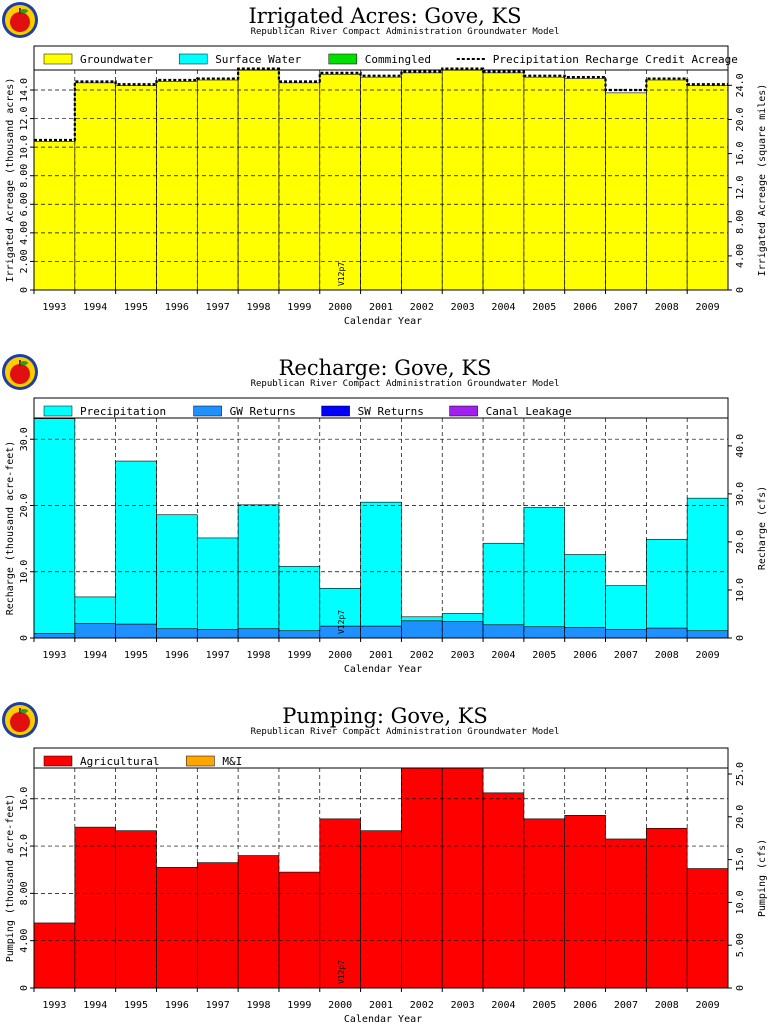  What do you see at coordinates (740, 860) in the screenshot?
I see `y-tick-label-right: 15.0` at bounding box center [740, 860].